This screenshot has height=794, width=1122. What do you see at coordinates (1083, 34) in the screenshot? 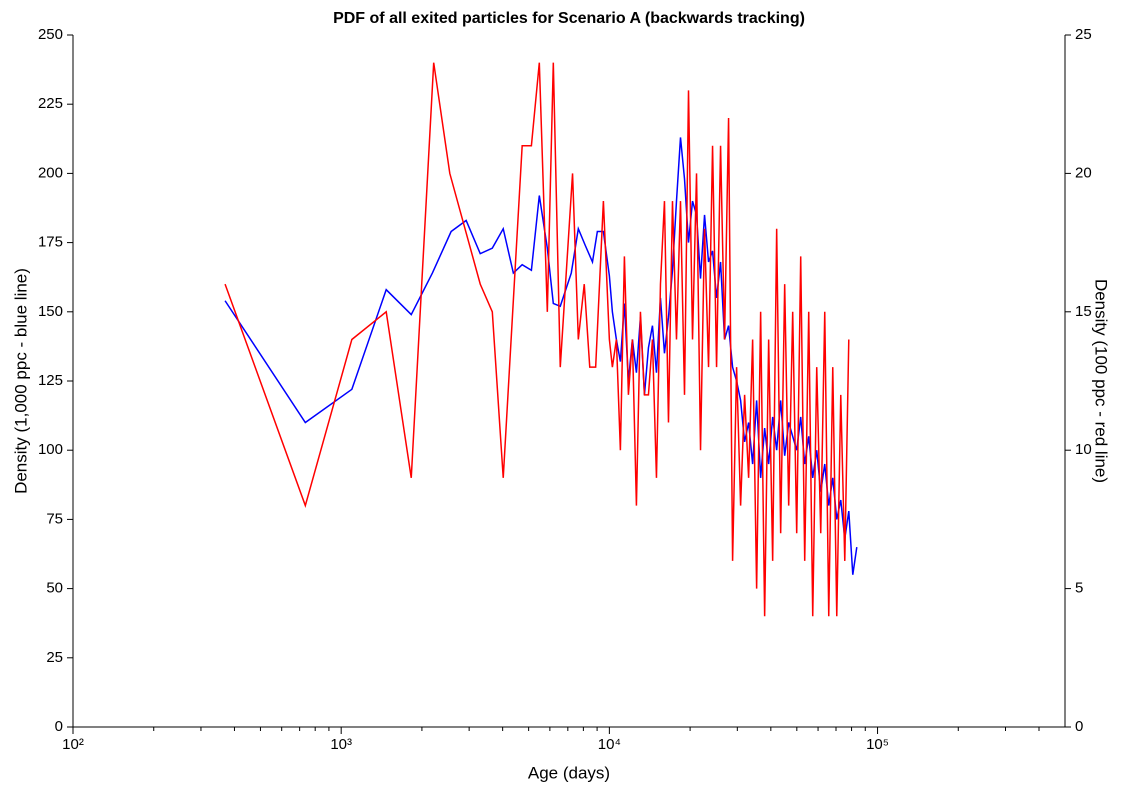
I see `y2-tick-label: 25` at bounding box center [1083, 34].